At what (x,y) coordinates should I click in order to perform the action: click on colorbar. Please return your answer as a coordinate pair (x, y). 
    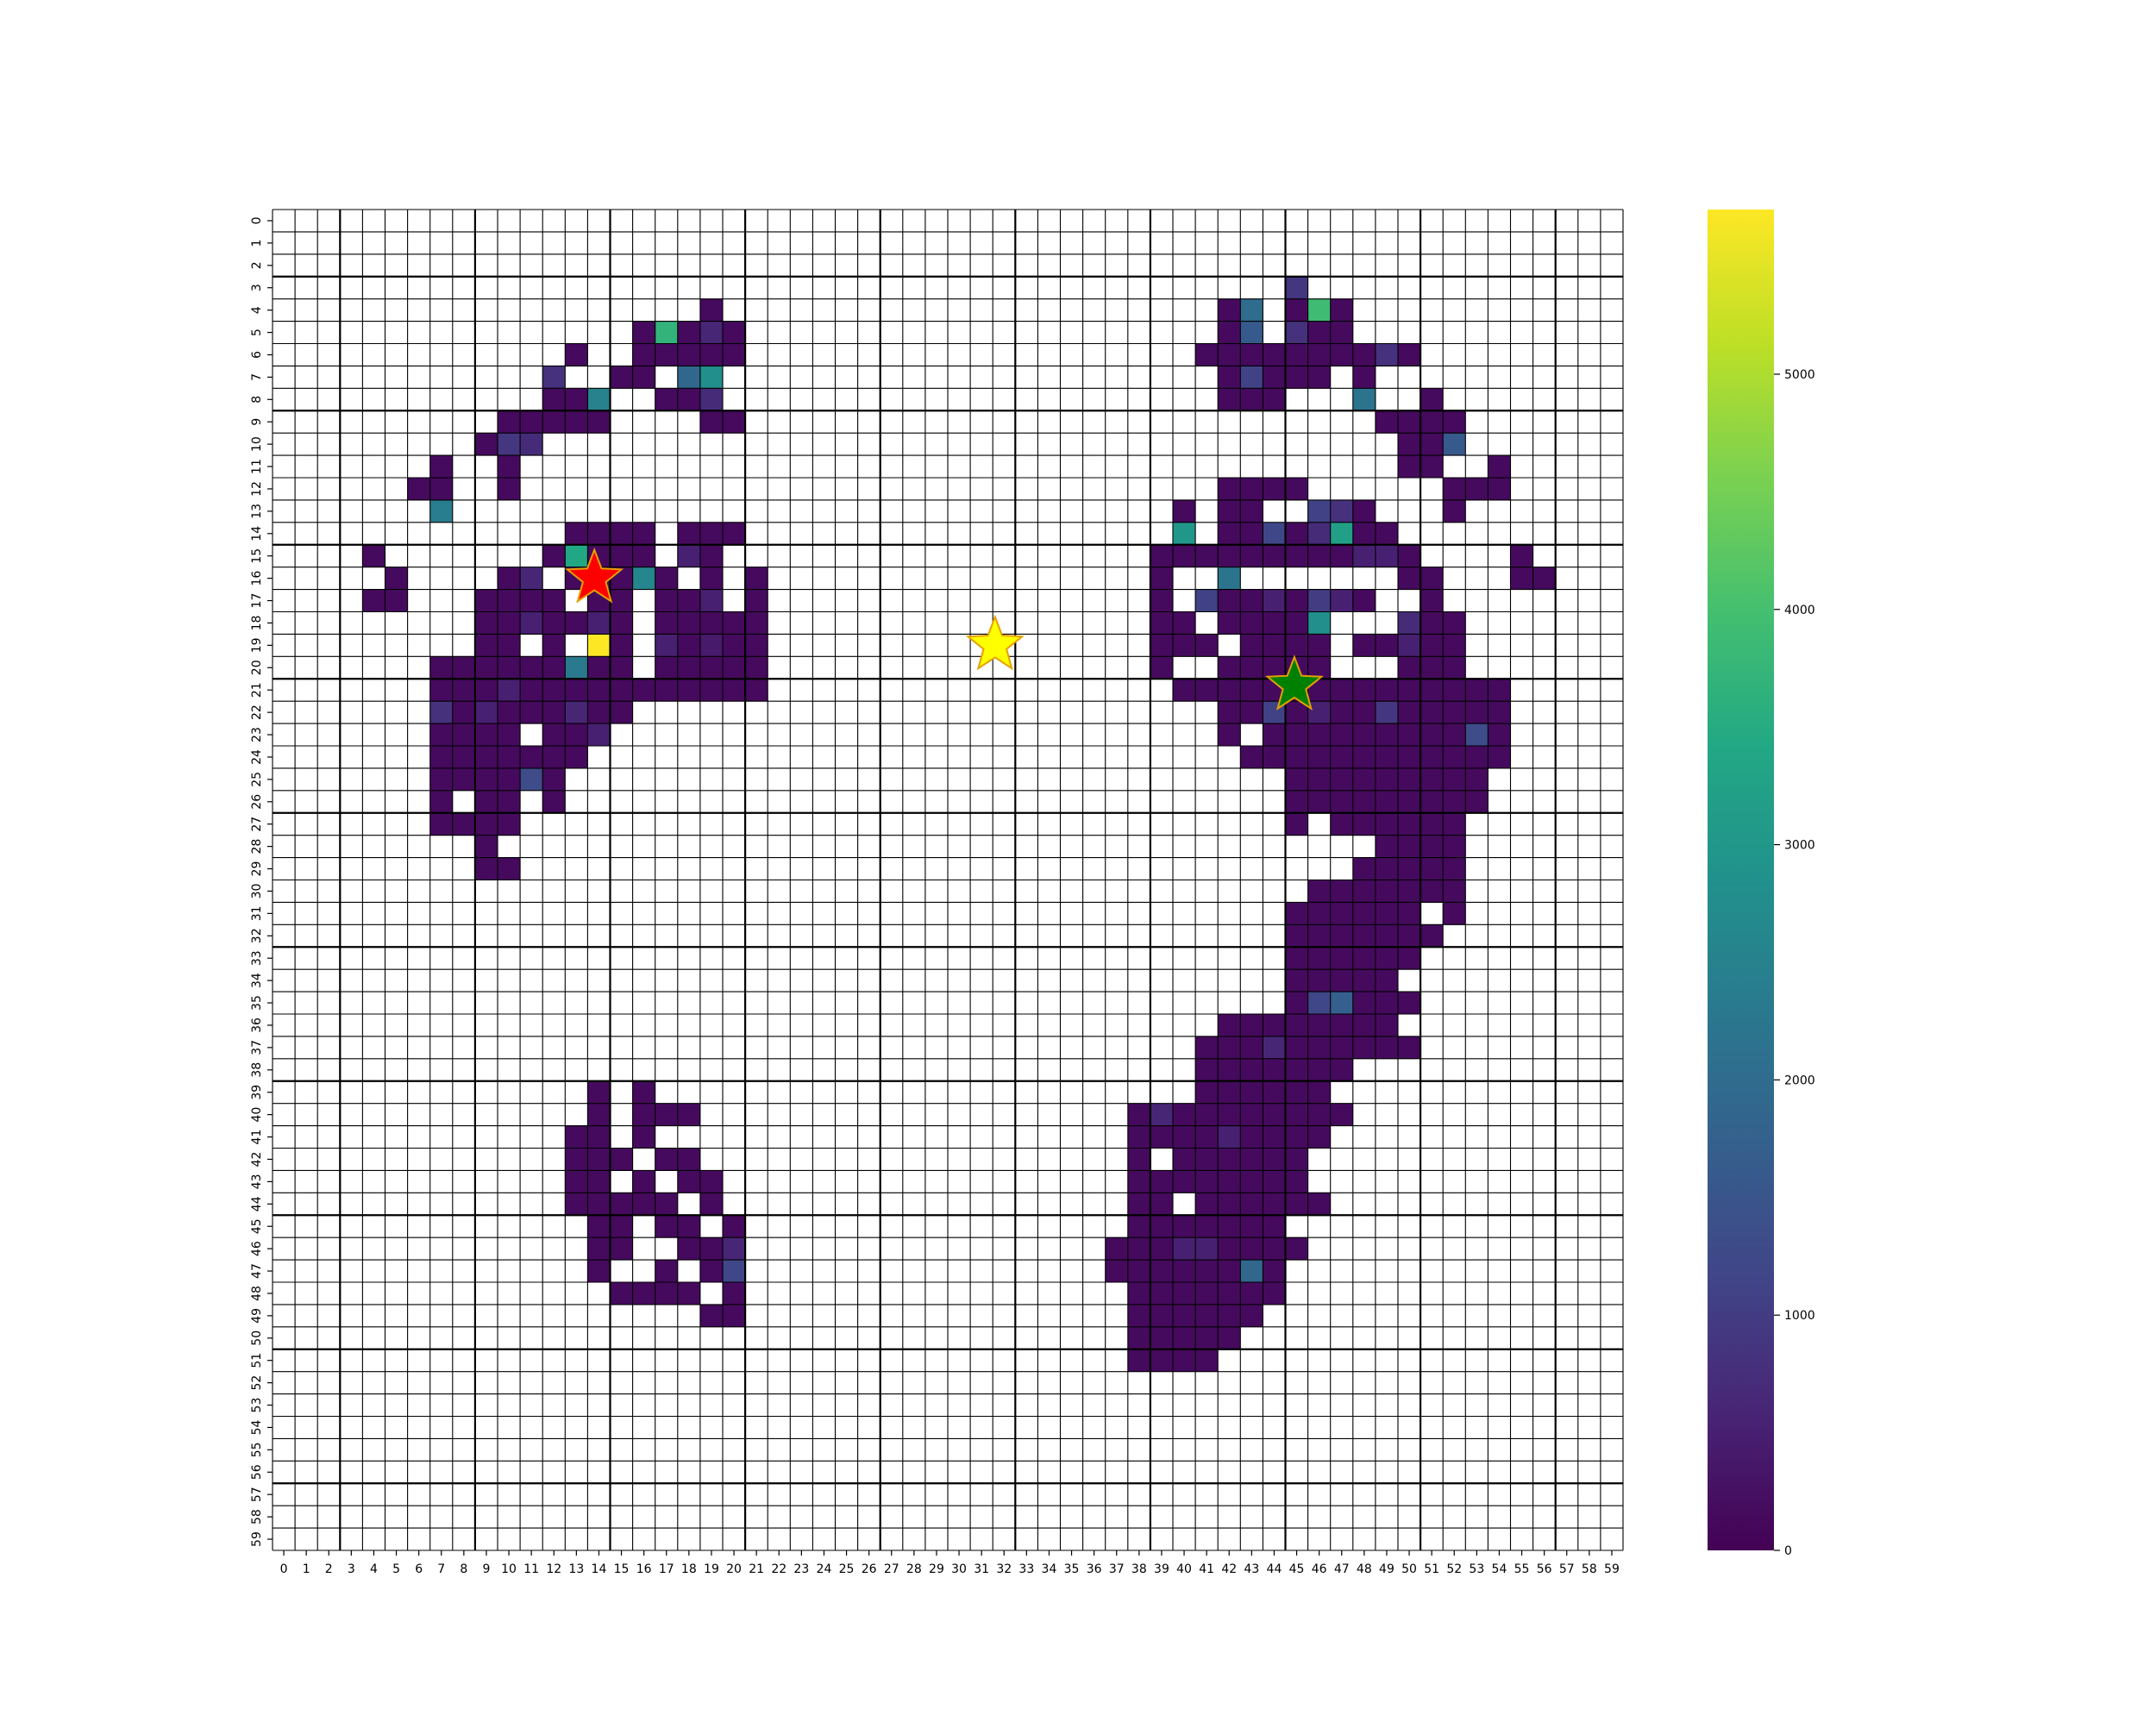
    Looking at the image, I should click on (1741, 880).